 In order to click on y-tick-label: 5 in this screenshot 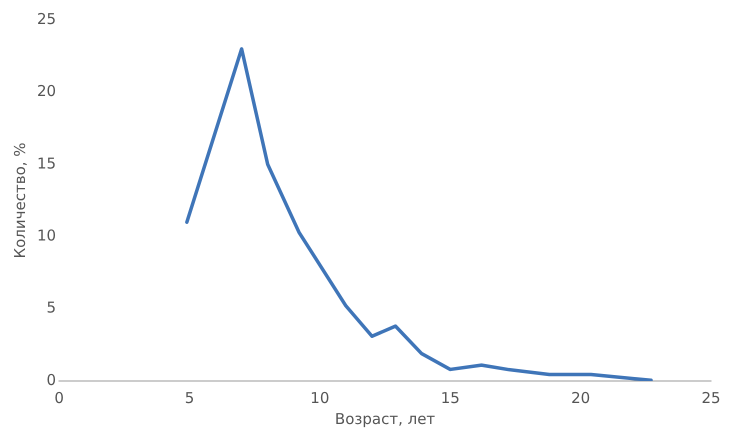, I will do `click(51, 307)`.